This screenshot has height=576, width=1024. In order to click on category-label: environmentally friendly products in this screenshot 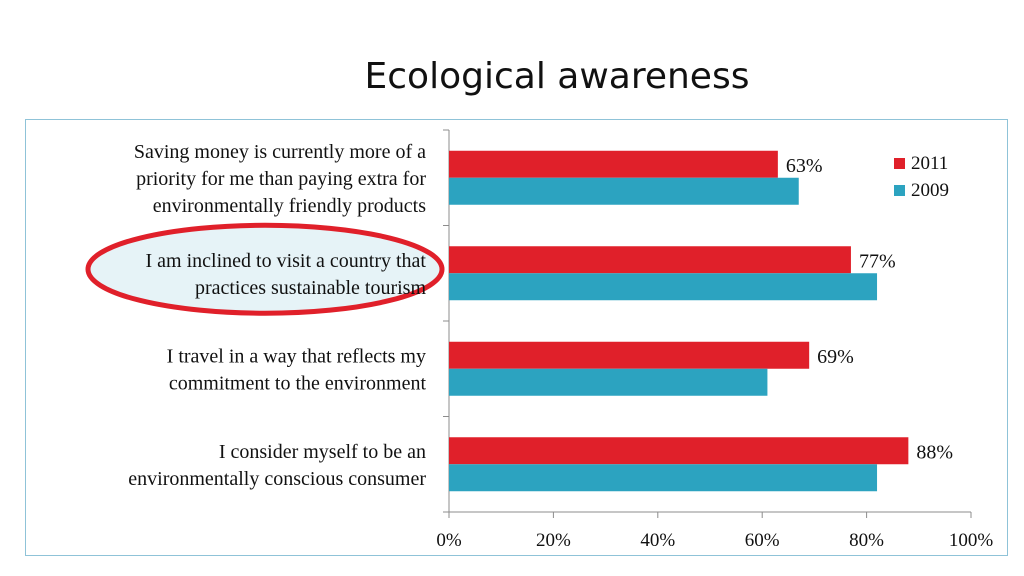, I will do `click(289, 206)`.